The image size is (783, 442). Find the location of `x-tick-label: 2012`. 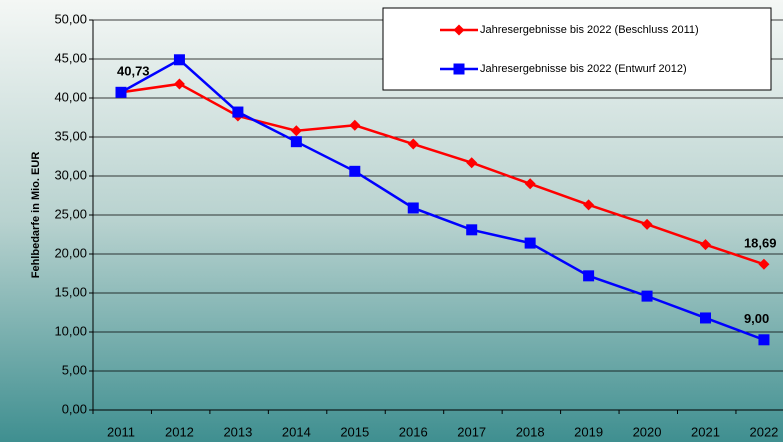

x-tick-label: 2012 is located at coordinates (179, 431).